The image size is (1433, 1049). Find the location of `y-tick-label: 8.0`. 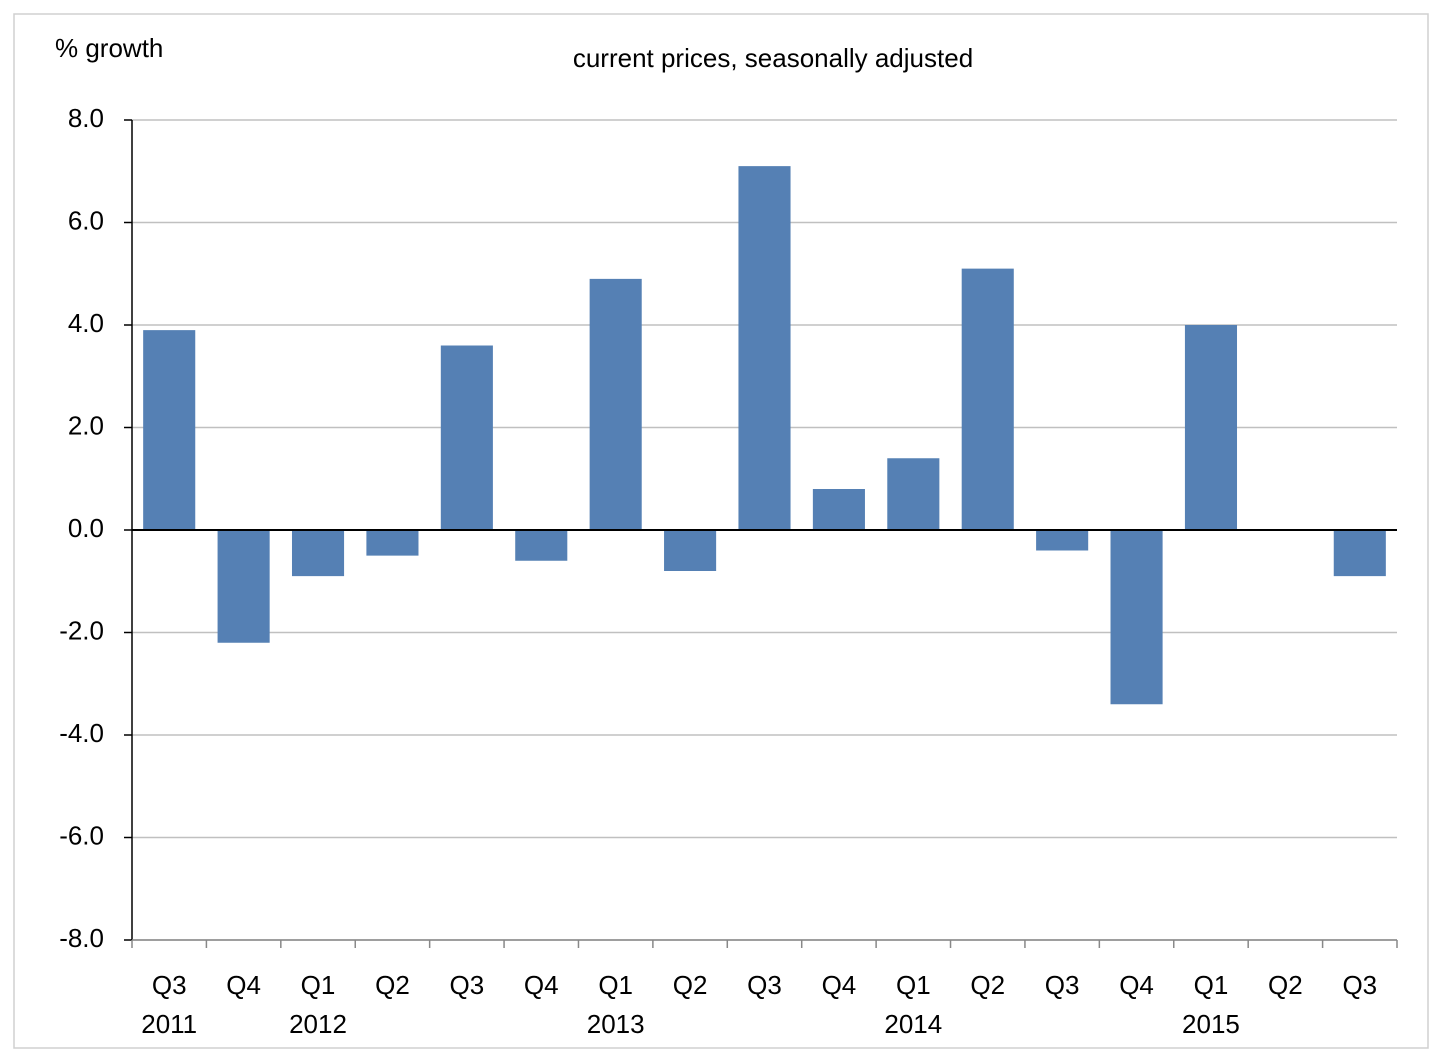

y-tick-label: 8.0 is located at coordinates (86, 118).